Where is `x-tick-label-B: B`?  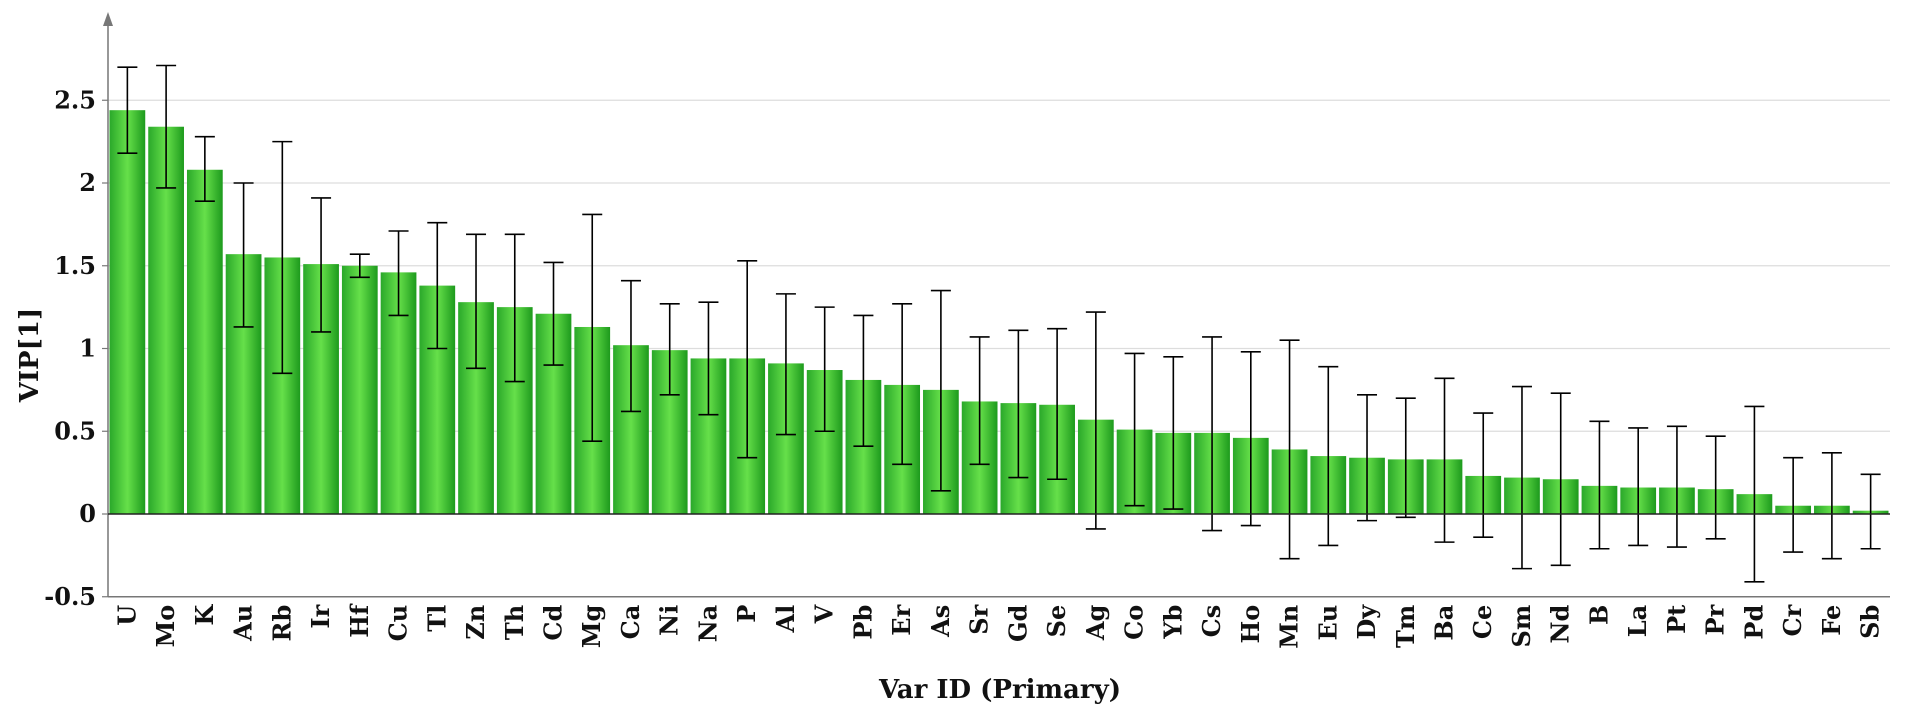 x-tick-label-B: B is located at coordinates (1598, 615).